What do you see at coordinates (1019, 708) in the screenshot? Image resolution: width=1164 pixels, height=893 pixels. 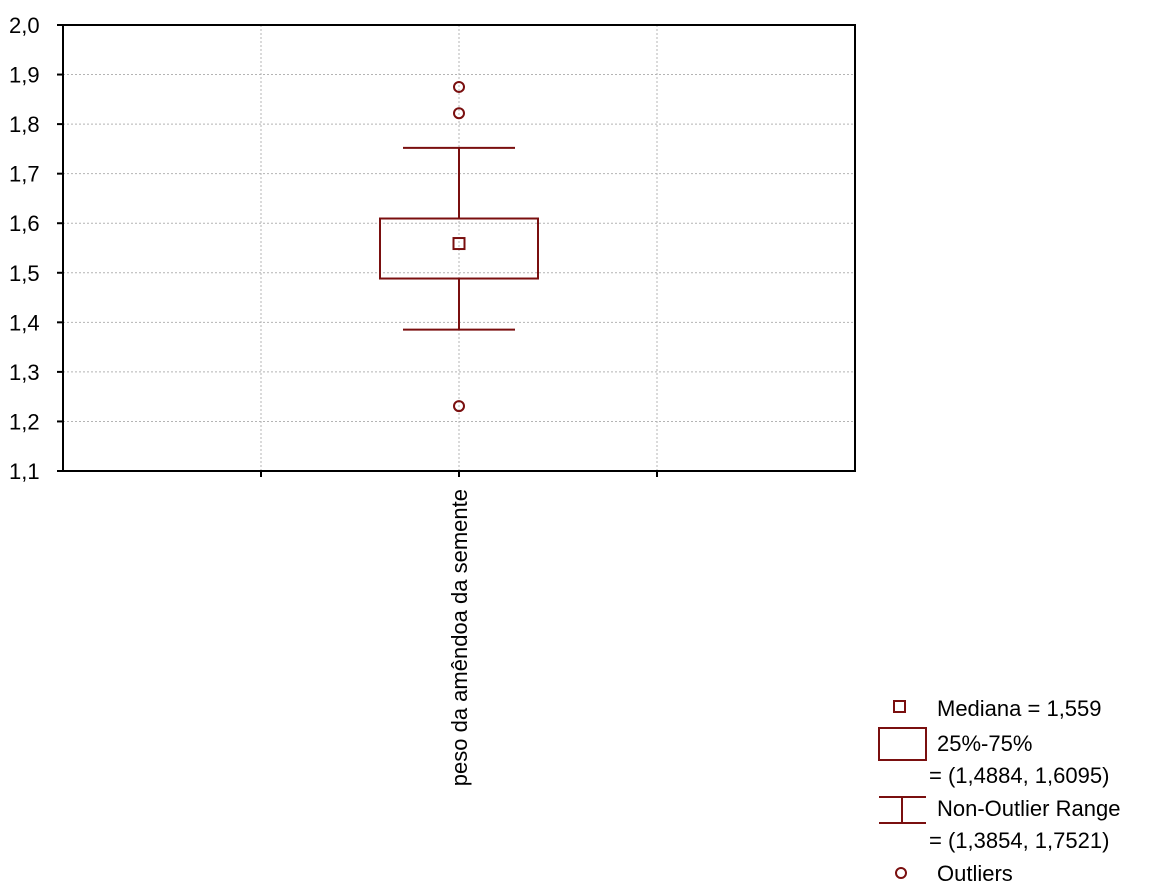 I see `legend-median-label: Mediana = 1,559` at bounding box center [1019, 708].